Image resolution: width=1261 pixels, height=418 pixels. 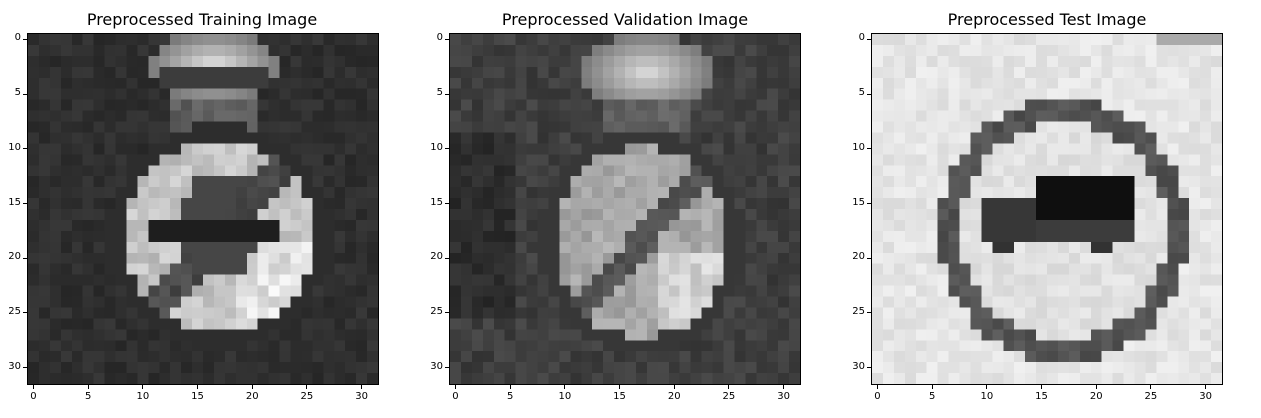 I want to click on panel-title-training: Preprocessed Training Image, so click(x=202, y=19).